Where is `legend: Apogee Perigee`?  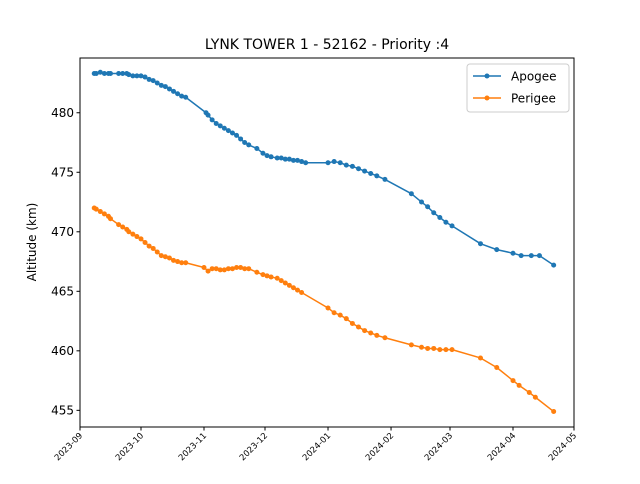 legend: Apogee Perigee is located at coordinates (518, 88).